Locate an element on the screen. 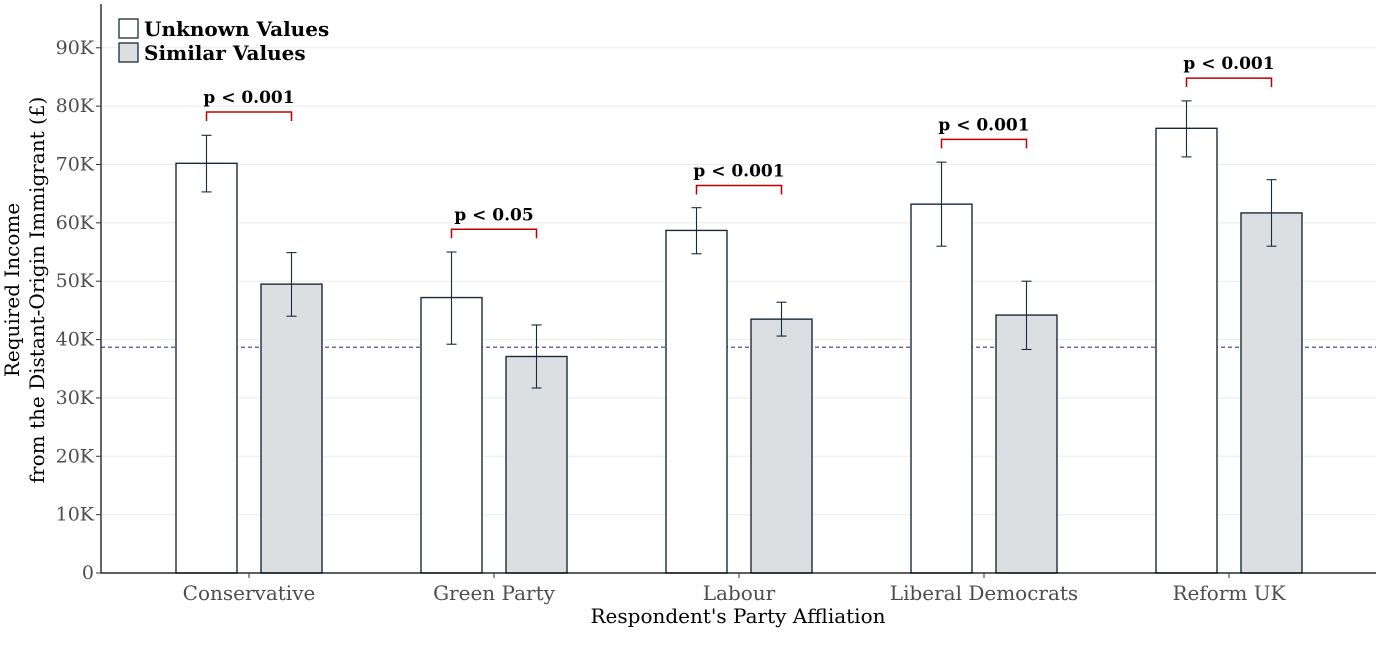 This screenshot has width=1379, height=666. legend-swatch-similar is located at coordinates (128, 52).